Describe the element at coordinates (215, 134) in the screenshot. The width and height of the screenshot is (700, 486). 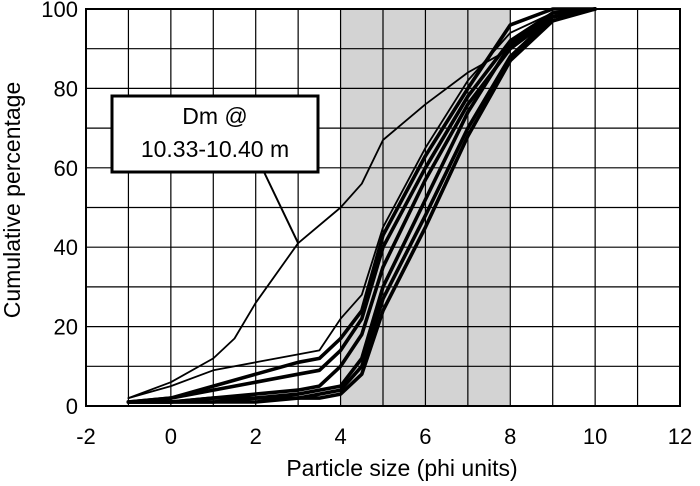
I see `callout-box` at that location.